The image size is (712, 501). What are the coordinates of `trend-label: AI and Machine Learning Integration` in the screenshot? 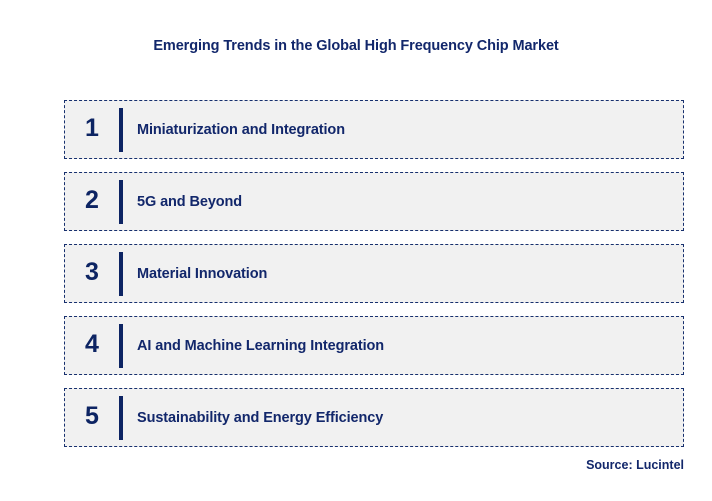 It's located at (261, 345).